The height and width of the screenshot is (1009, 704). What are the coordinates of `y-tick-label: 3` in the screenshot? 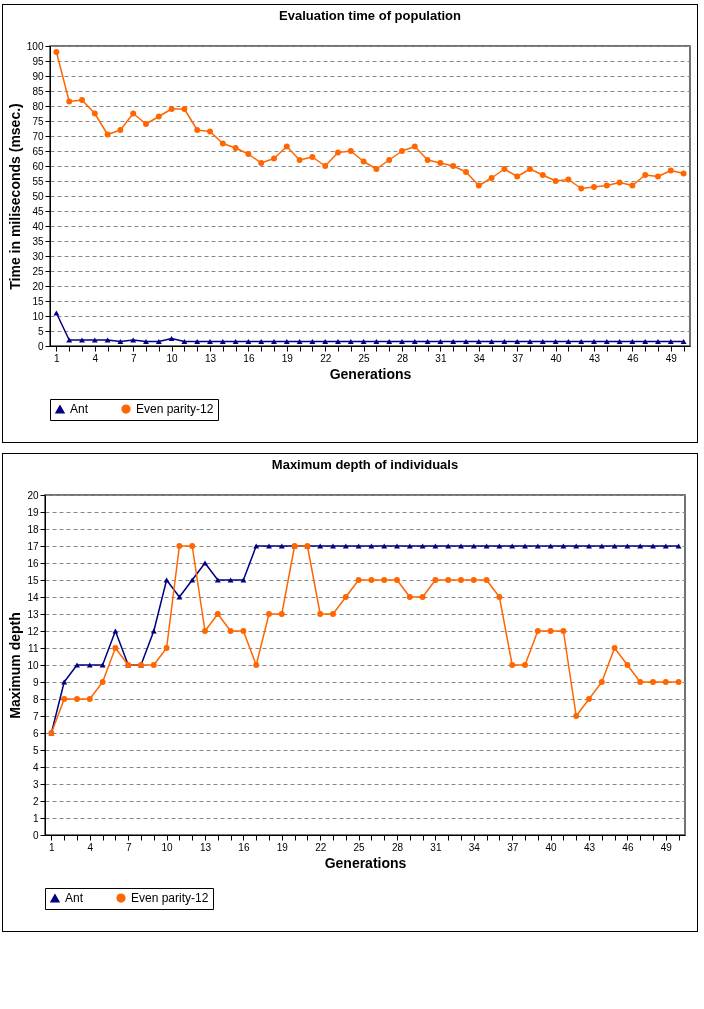 It's located at (35, 784).